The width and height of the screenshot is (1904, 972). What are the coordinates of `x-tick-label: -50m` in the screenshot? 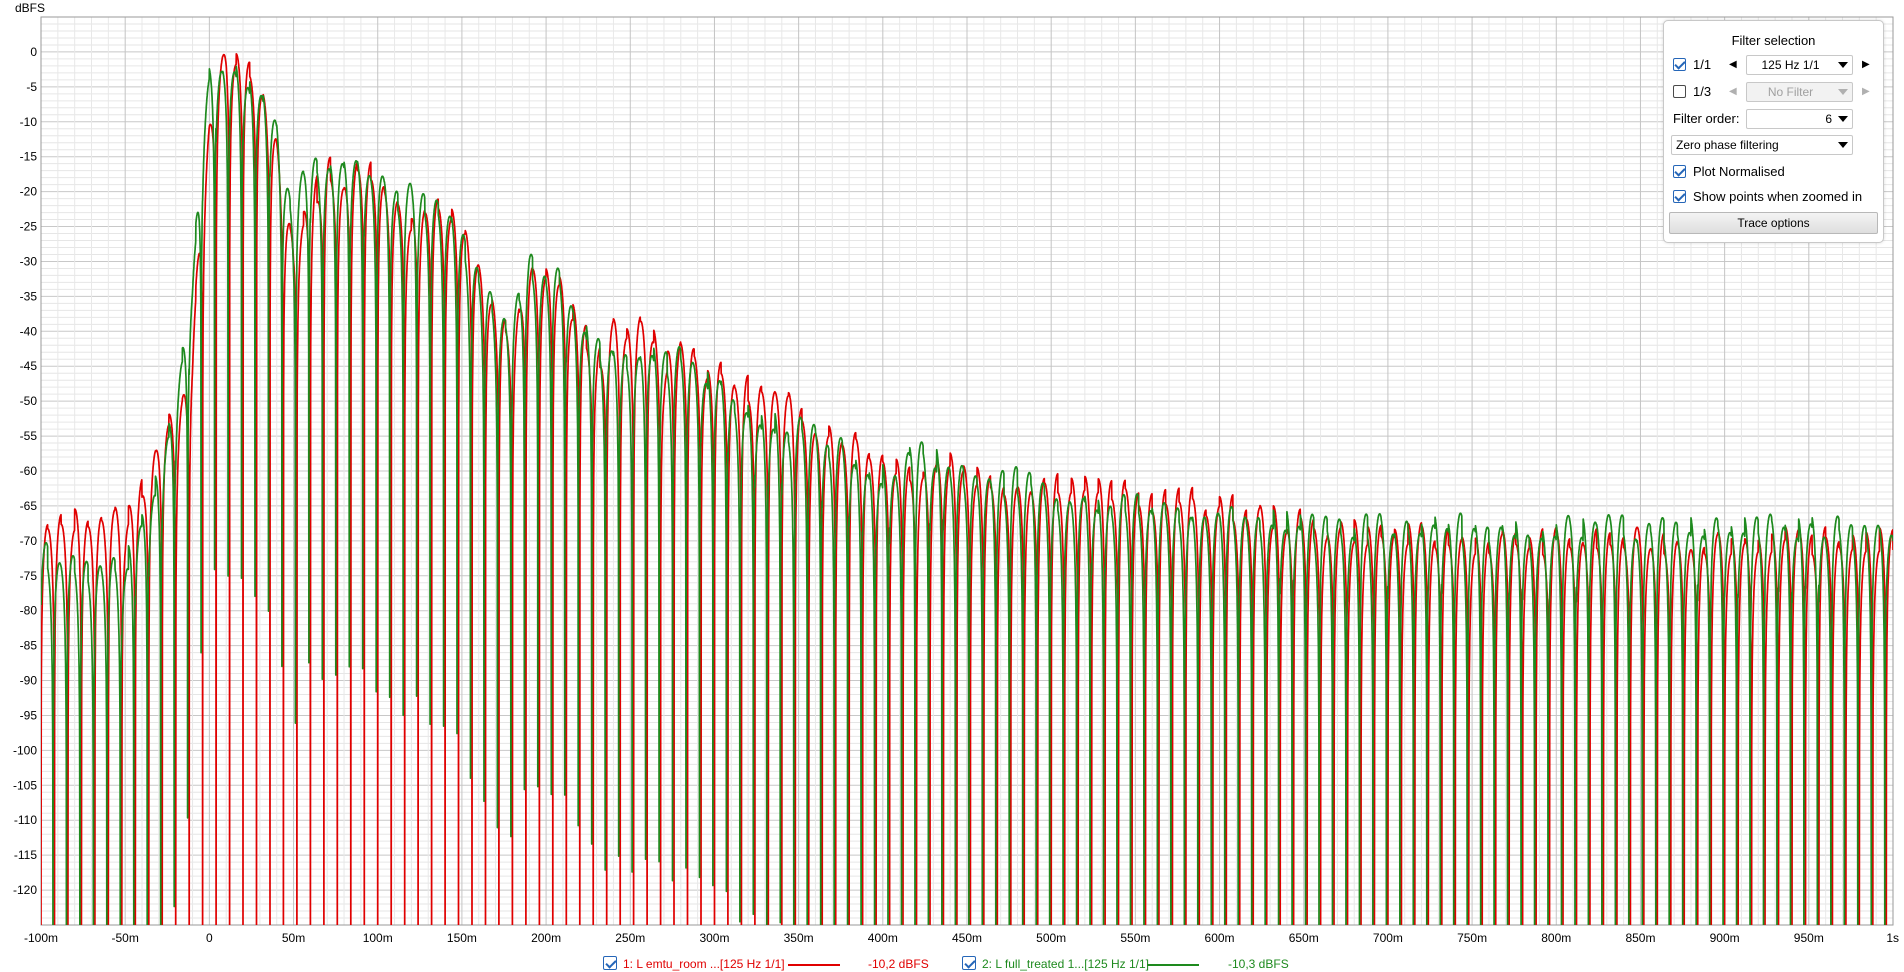 It's located at (125, 938).